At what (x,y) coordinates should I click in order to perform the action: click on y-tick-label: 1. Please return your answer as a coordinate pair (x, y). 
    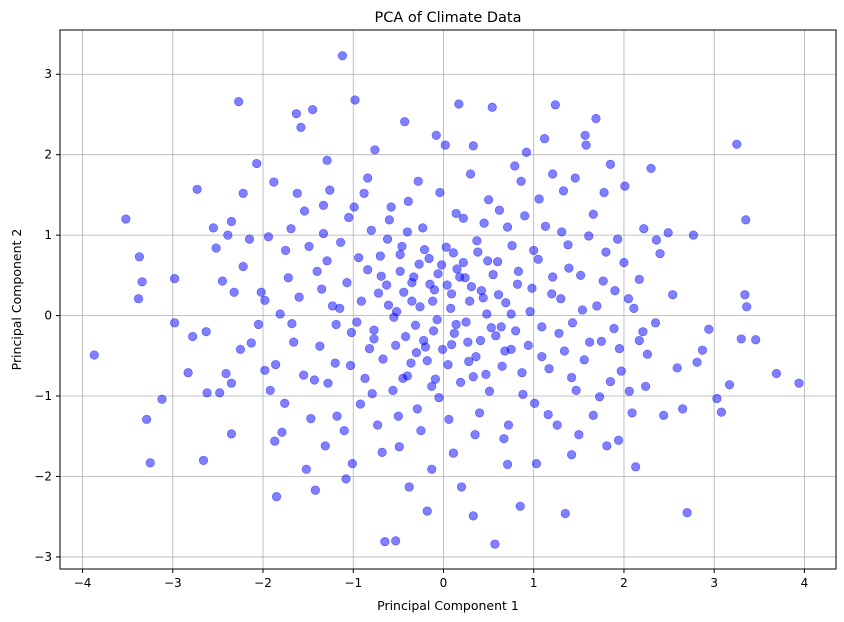
    Looking at the image, I should click on (48, 235).